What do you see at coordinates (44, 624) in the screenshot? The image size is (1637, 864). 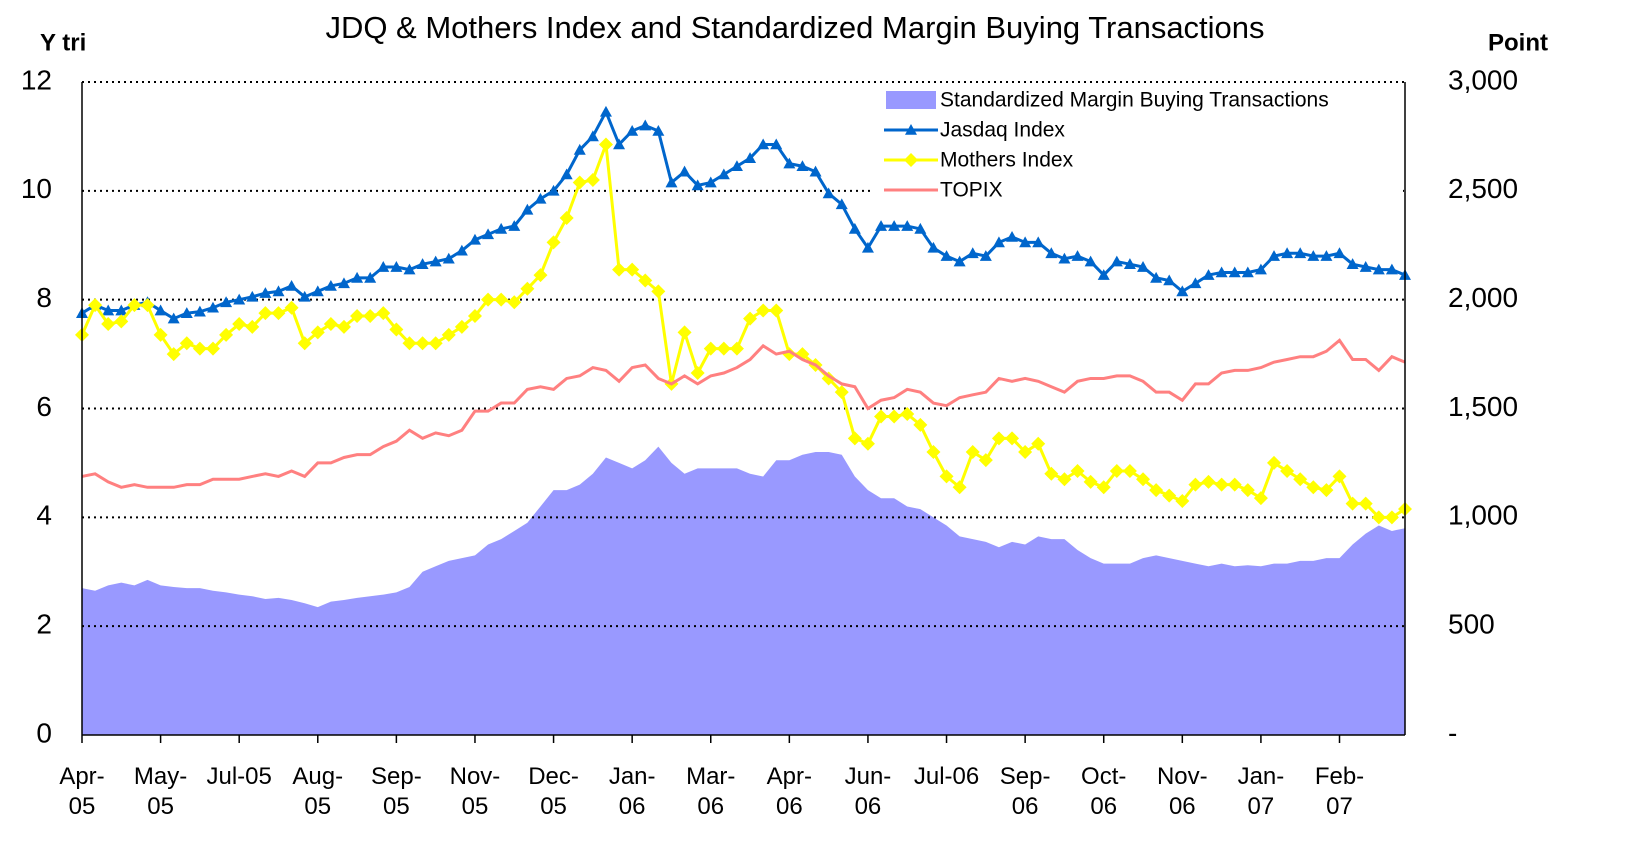 I see `y-tick-label: 2` at bounding box center [44, 624].